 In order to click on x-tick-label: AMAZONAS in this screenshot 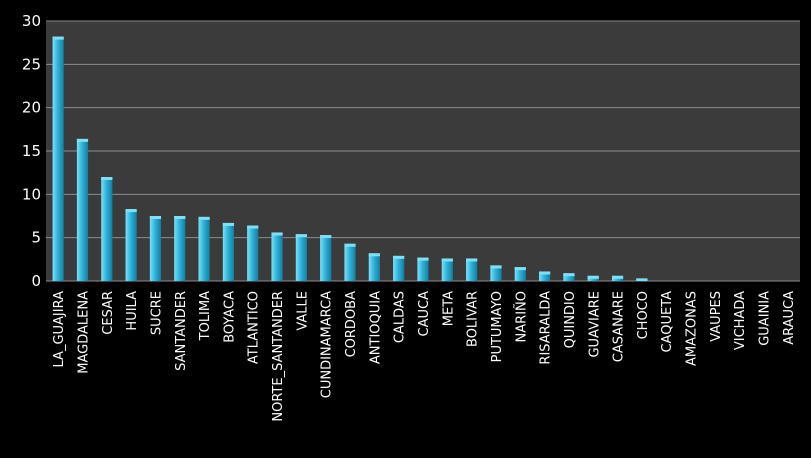, I will do `click(692, 328)`.